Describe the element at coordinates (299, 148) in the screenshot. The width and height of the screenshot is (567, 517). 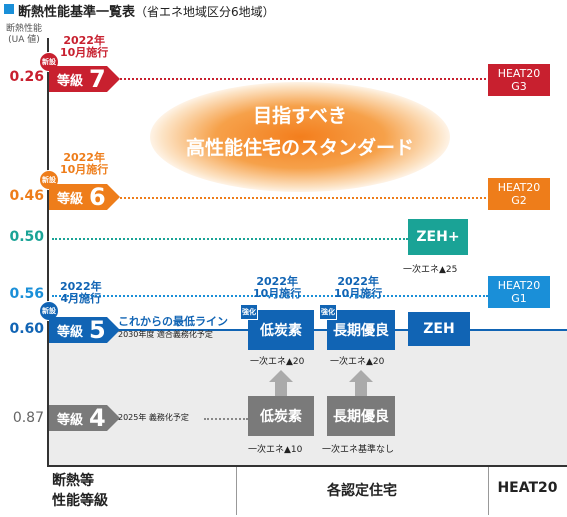
I see `highlight-line2: 高性能住宅のスタンダード` at that location.